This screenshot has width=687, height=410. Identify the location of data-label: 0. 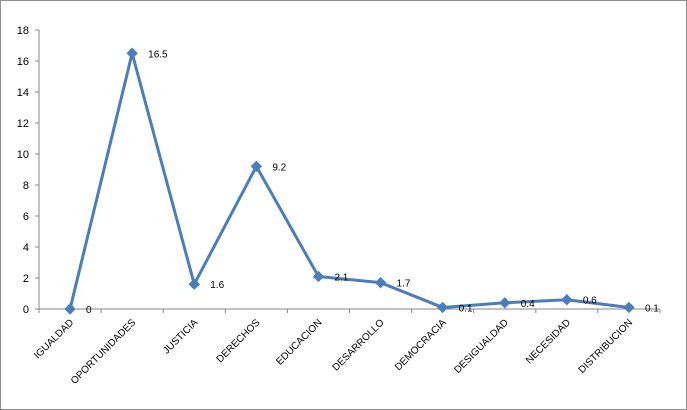
(89, 310).